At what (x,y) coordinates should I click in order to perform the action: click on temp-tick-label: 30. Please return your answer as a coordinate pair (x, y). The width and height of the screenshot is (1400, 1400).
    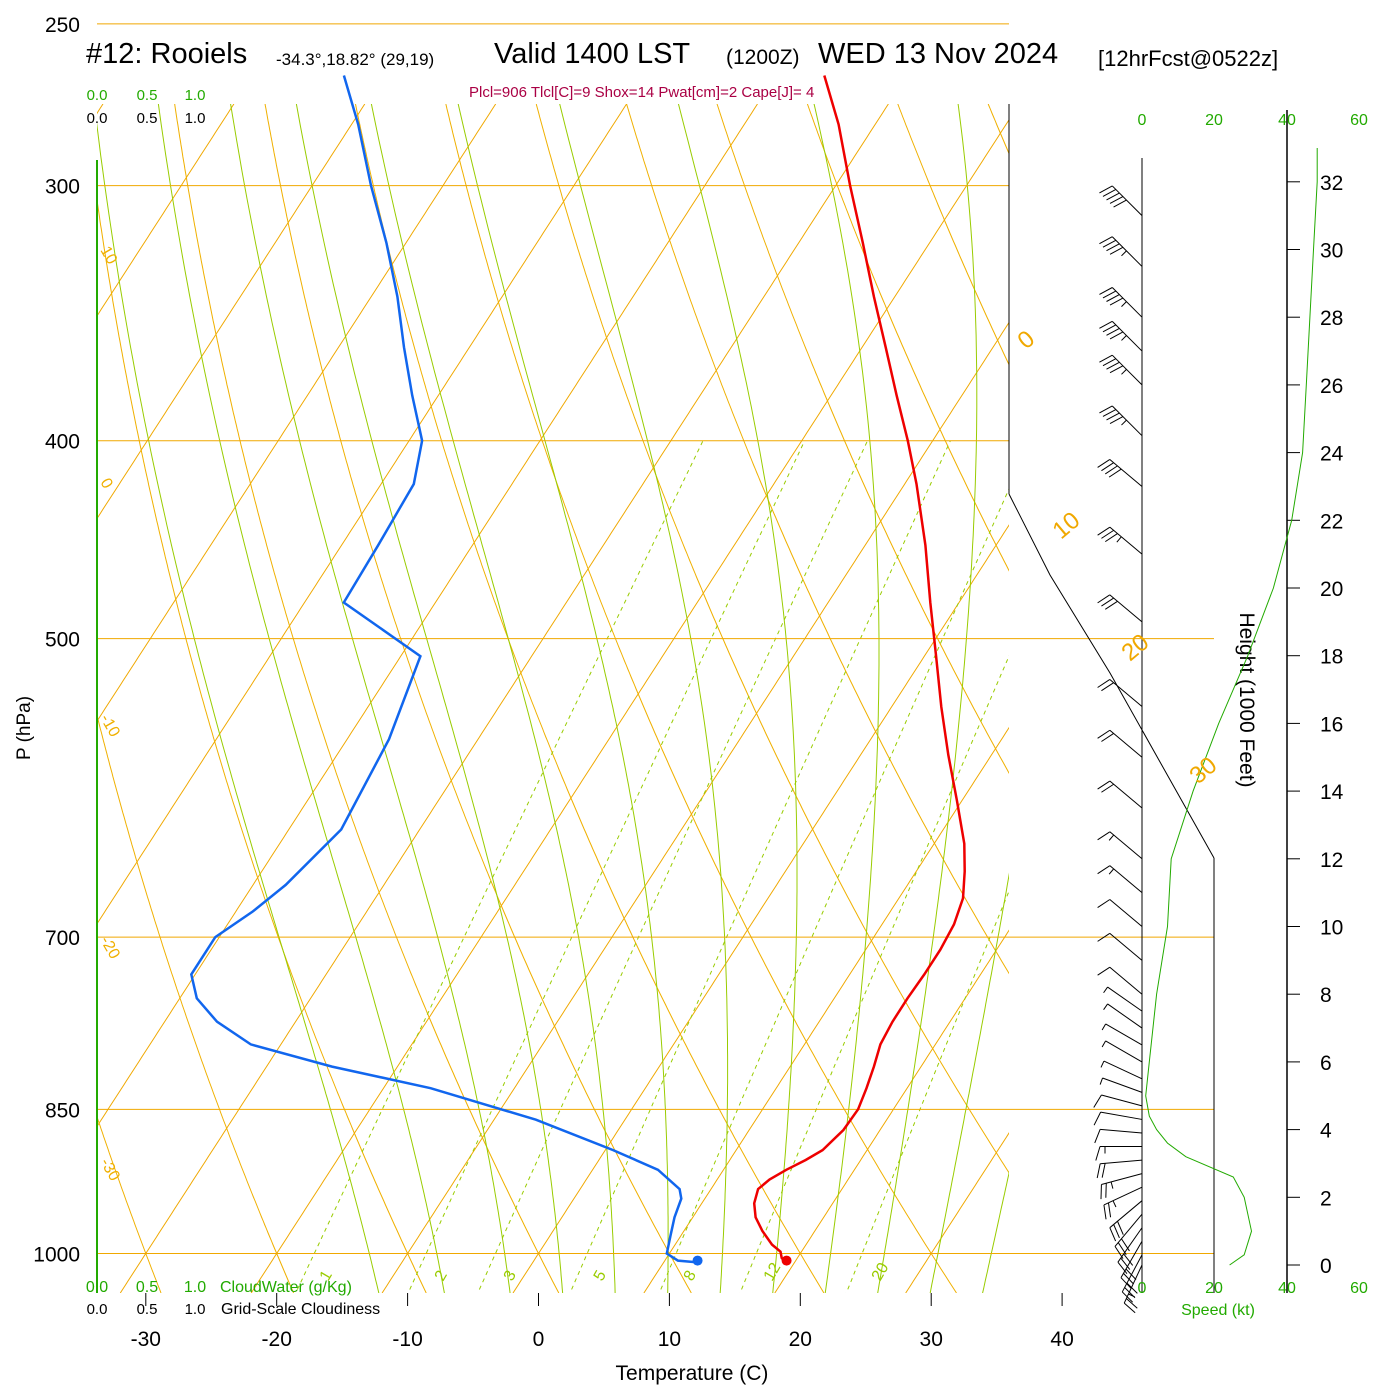
    Looking at the image, I should click on (931, 1339).